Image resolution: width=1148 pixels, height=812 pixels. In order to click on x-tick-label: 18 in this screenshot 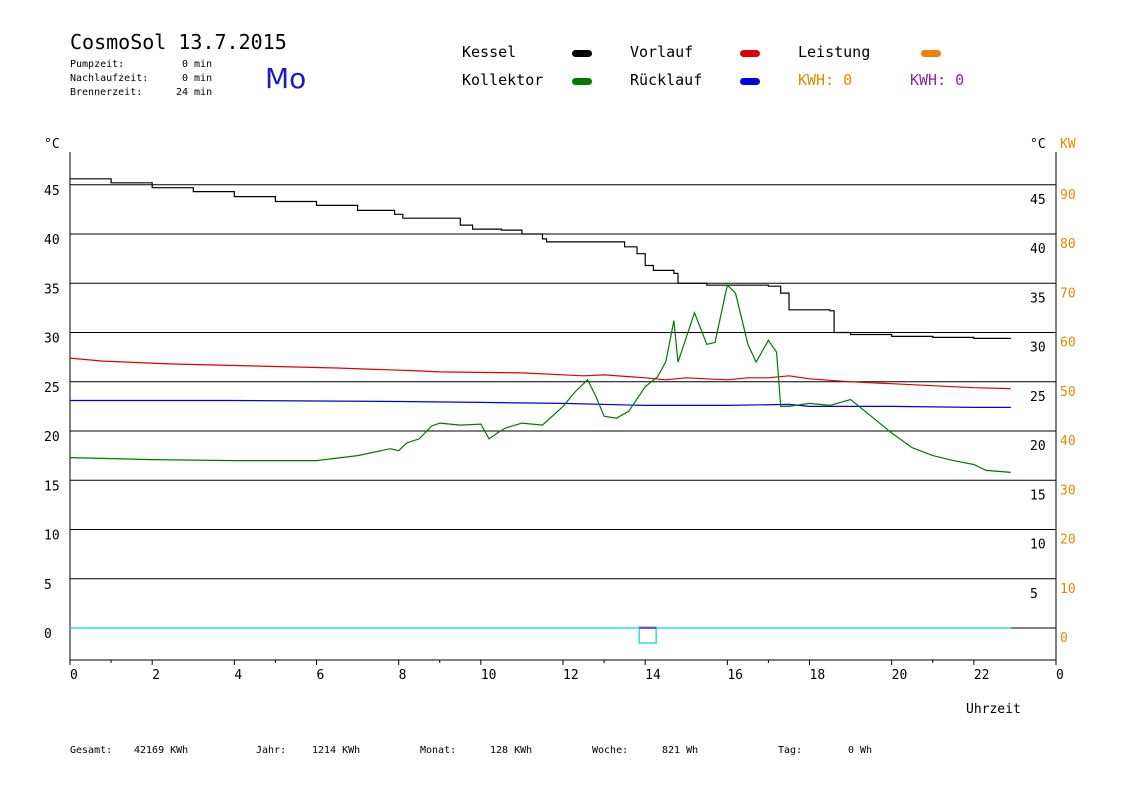, I will do `click(818, 675)`.